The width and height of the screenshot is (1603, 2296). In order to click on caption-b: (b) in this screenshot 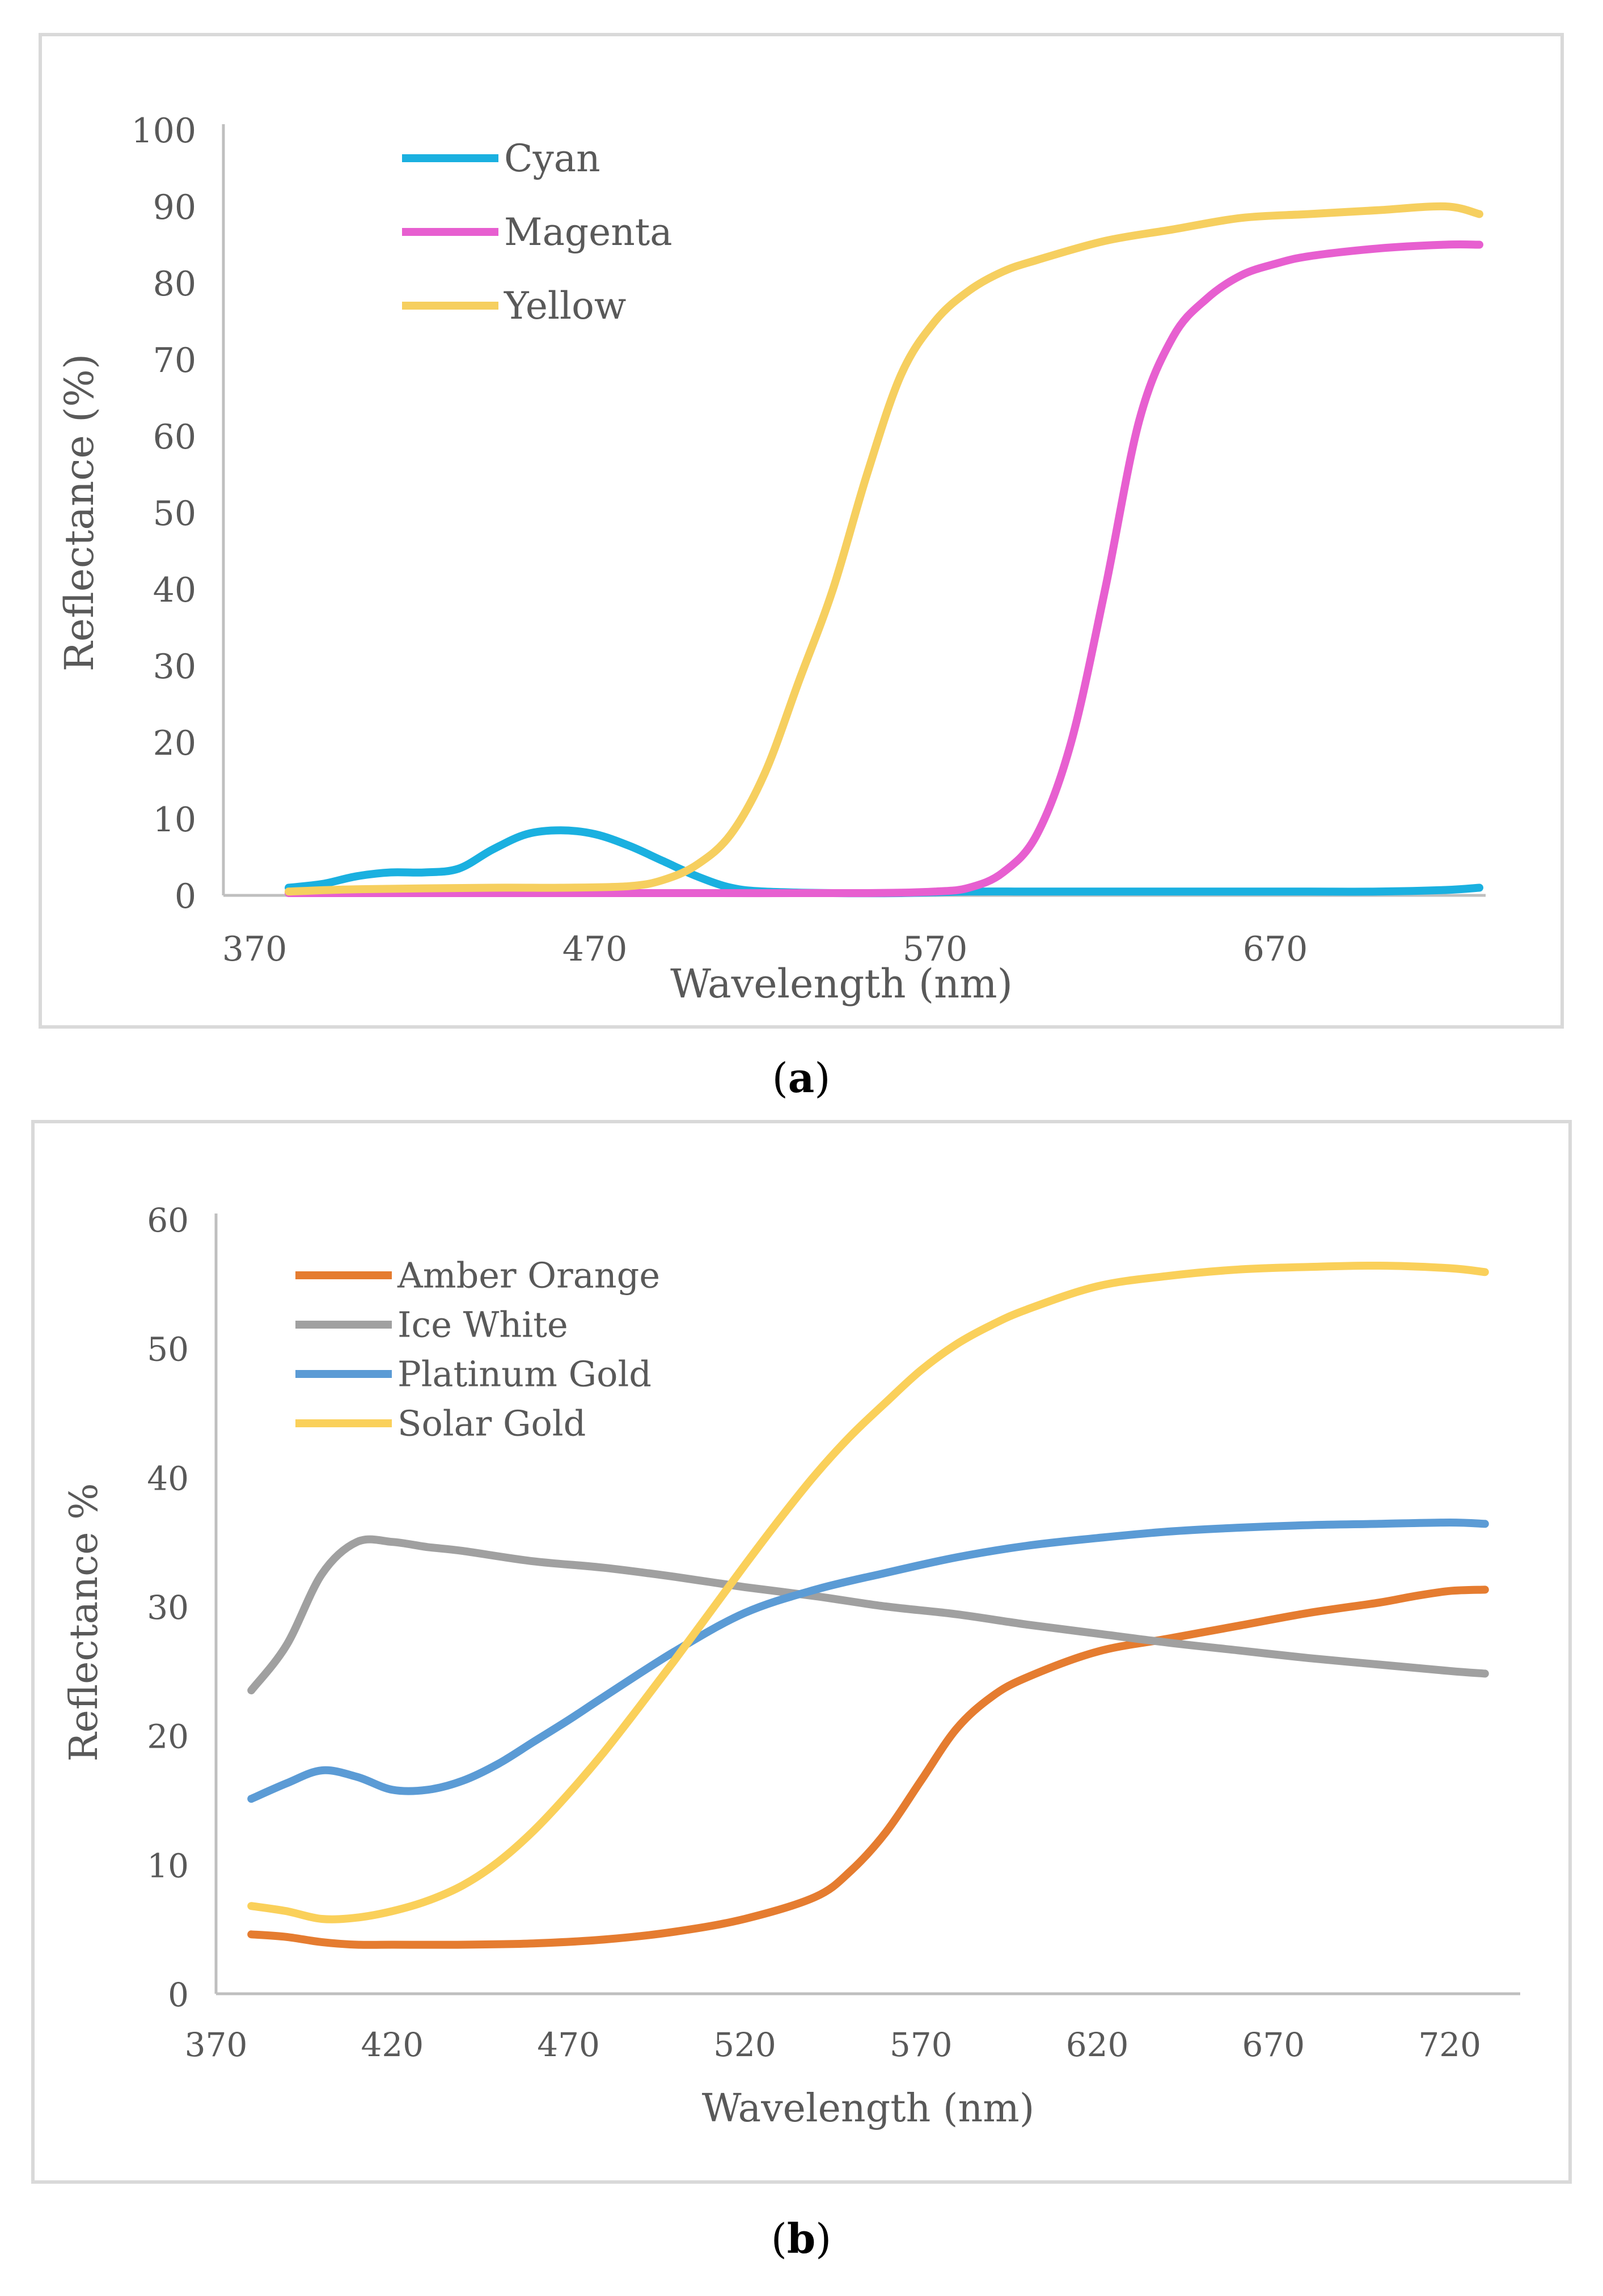, I will do `click(801, 2238)`.